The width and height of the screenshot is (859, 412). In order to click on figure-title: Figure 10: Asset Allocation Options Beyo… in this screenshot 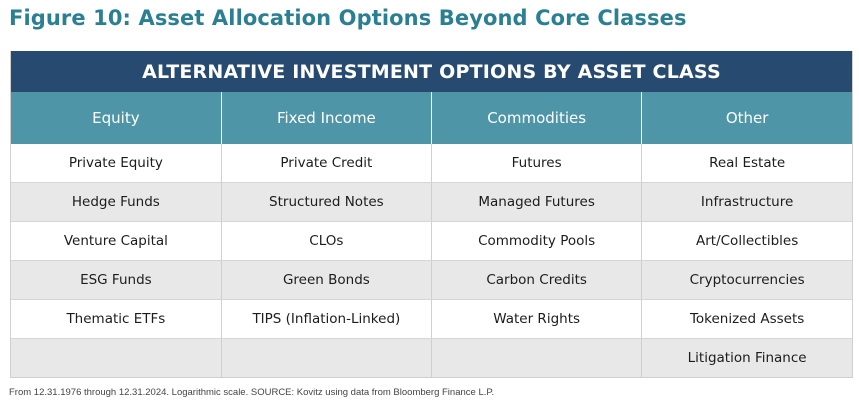, I will do `click(348, 18)`.